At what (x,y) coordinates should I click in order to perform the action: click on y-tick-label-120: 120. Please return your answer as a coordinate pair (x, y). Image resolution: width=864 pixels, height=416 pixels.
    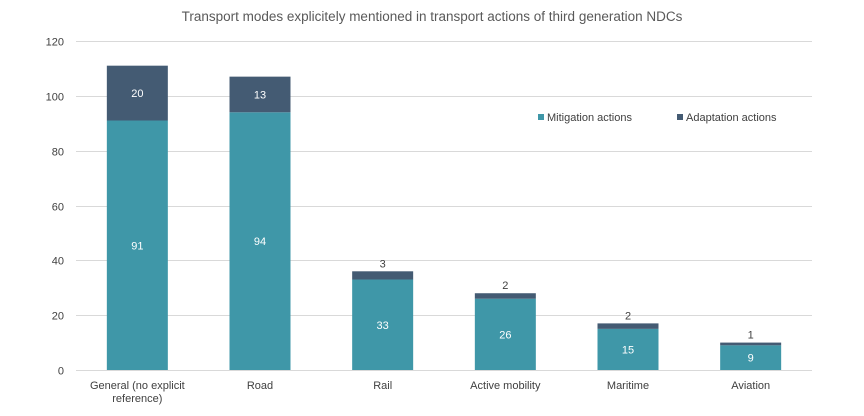
    Looking at the image, I should click on (55, 43).